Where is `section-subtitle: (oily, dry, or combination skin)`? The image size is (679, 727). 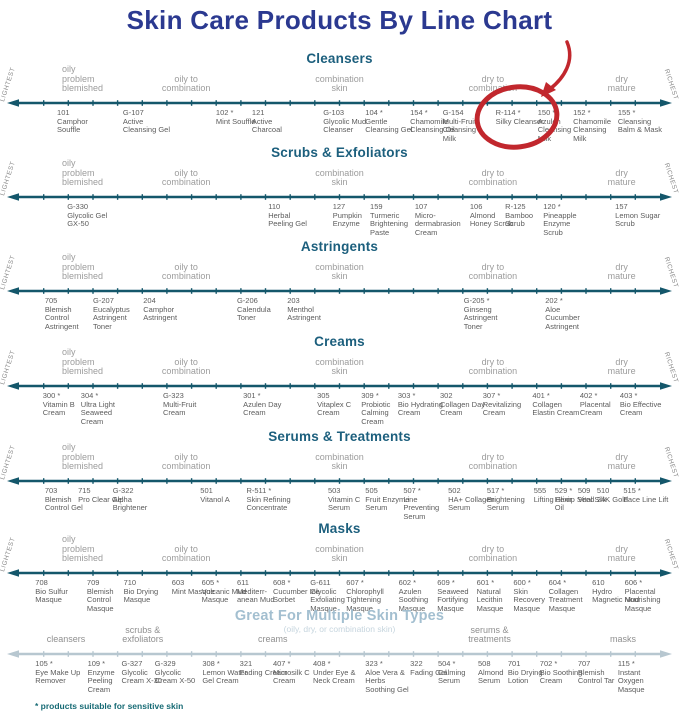
section-subtitle: (oily, dry, or combination skin) is located at coordinates (339, 629).